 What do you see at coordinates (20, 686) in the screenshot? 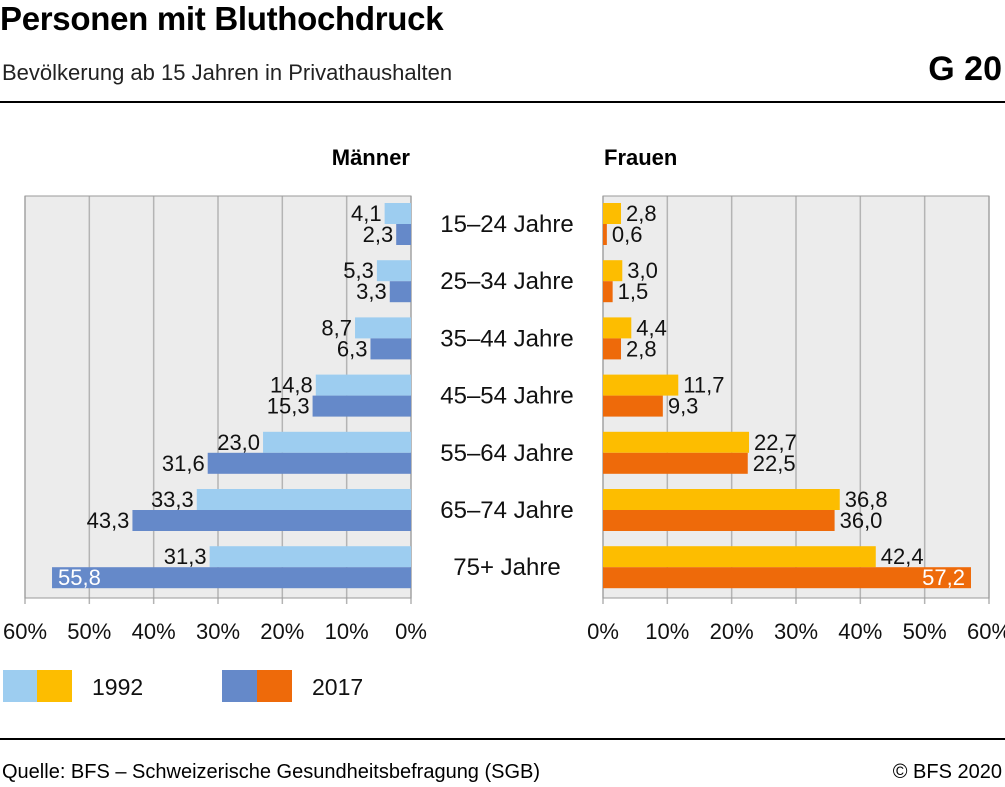
I see `legend-swatch-men-1992` at bounding box center [20, 686].